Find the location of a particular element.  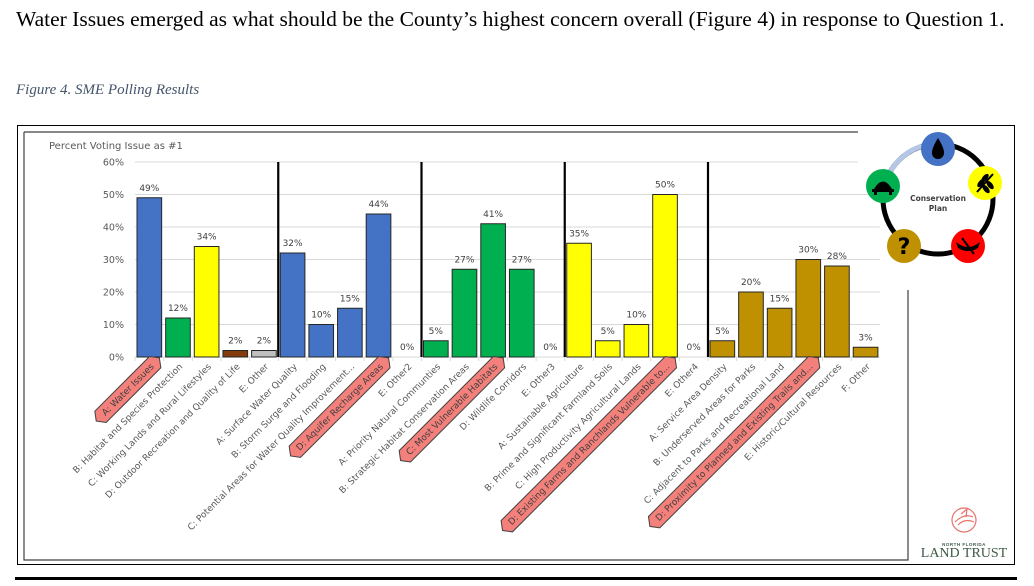

question-mark-icon: ? is located at coordinates (904, 246).